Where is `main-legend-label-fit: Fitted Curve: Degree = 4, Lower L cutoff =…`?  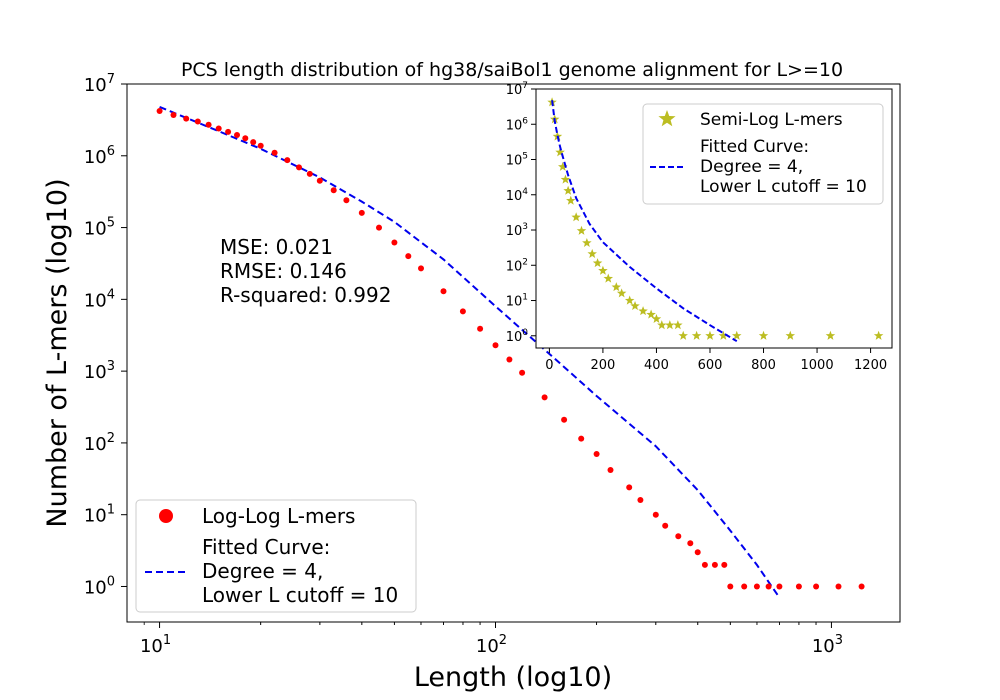
main-legend-label-fit: Fitted Curve: Degree = 4, Lower L cutoff =… is located at coordinates (300, 571).